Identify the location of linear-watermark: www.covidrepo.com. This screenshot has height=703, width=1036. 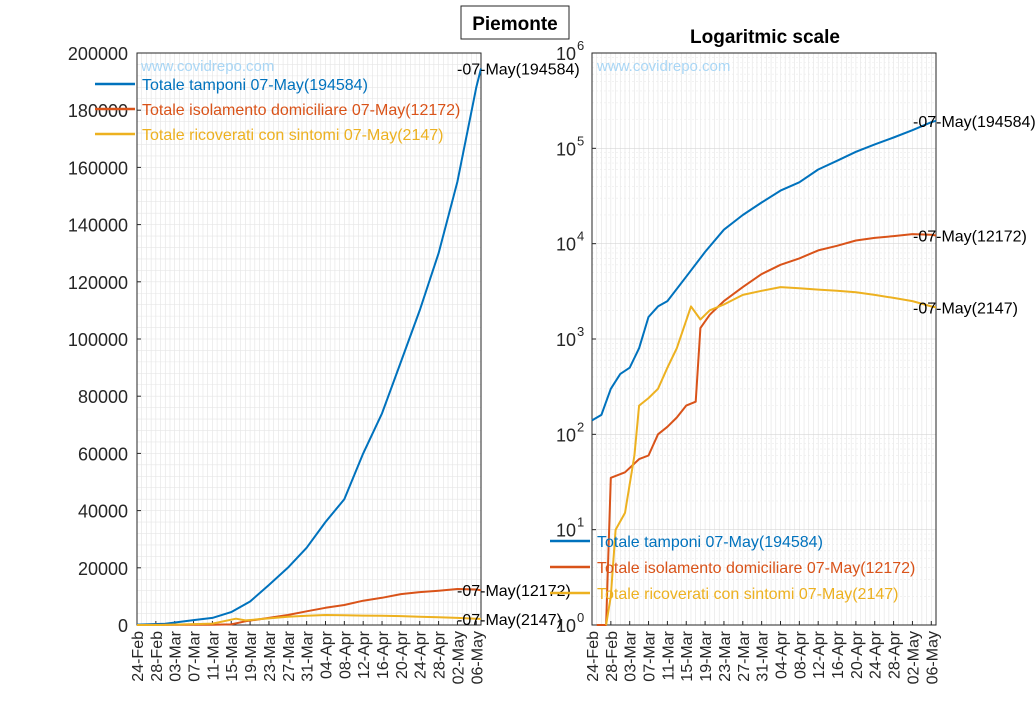
(207, 66).